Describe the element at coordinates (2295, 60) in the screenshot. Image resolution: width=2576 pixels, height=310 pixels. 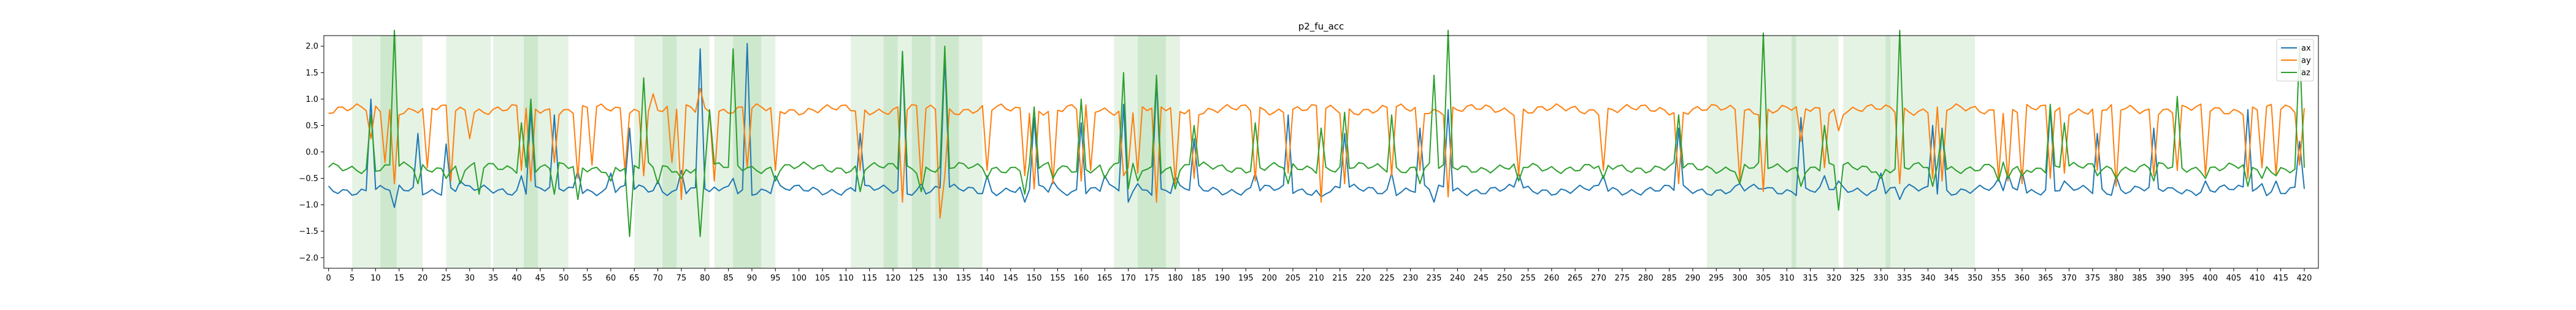
I see `legend: ax ay az` at that location.